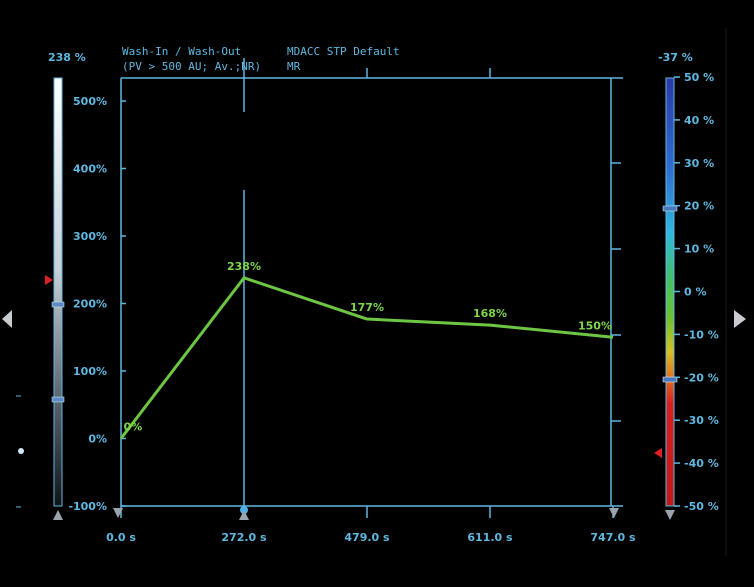 This screenshot has height=587, width=754. I want to click on color-scale-tick-label: 40 %, so click(699, 120).